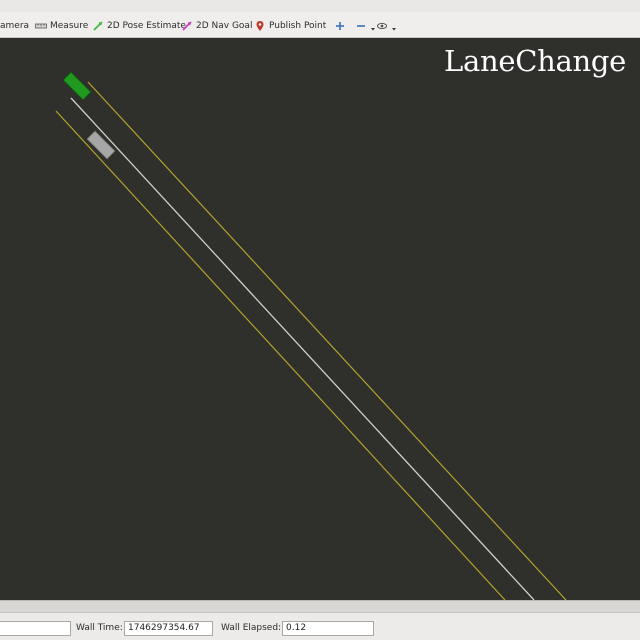 The width and height of the screenshot is (640, 640). I want to click on scene-title-overlay: LaneChange, so click(535, 61).